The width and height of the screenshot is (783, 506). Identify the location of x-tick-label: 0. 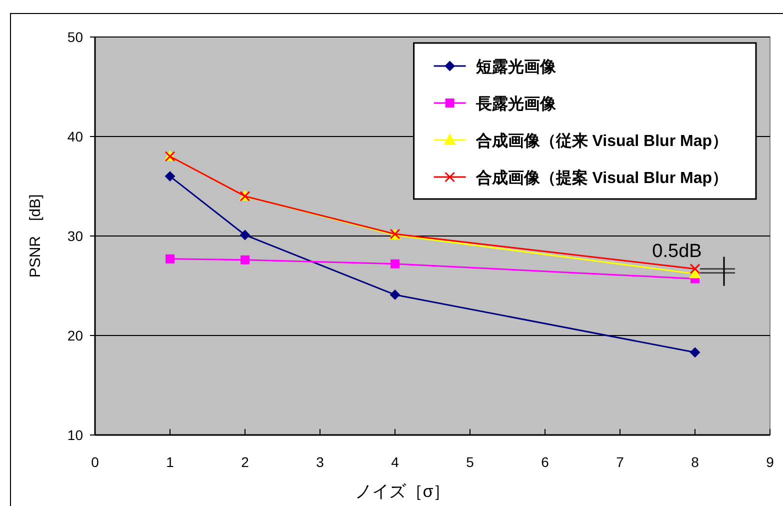
(95, 462).